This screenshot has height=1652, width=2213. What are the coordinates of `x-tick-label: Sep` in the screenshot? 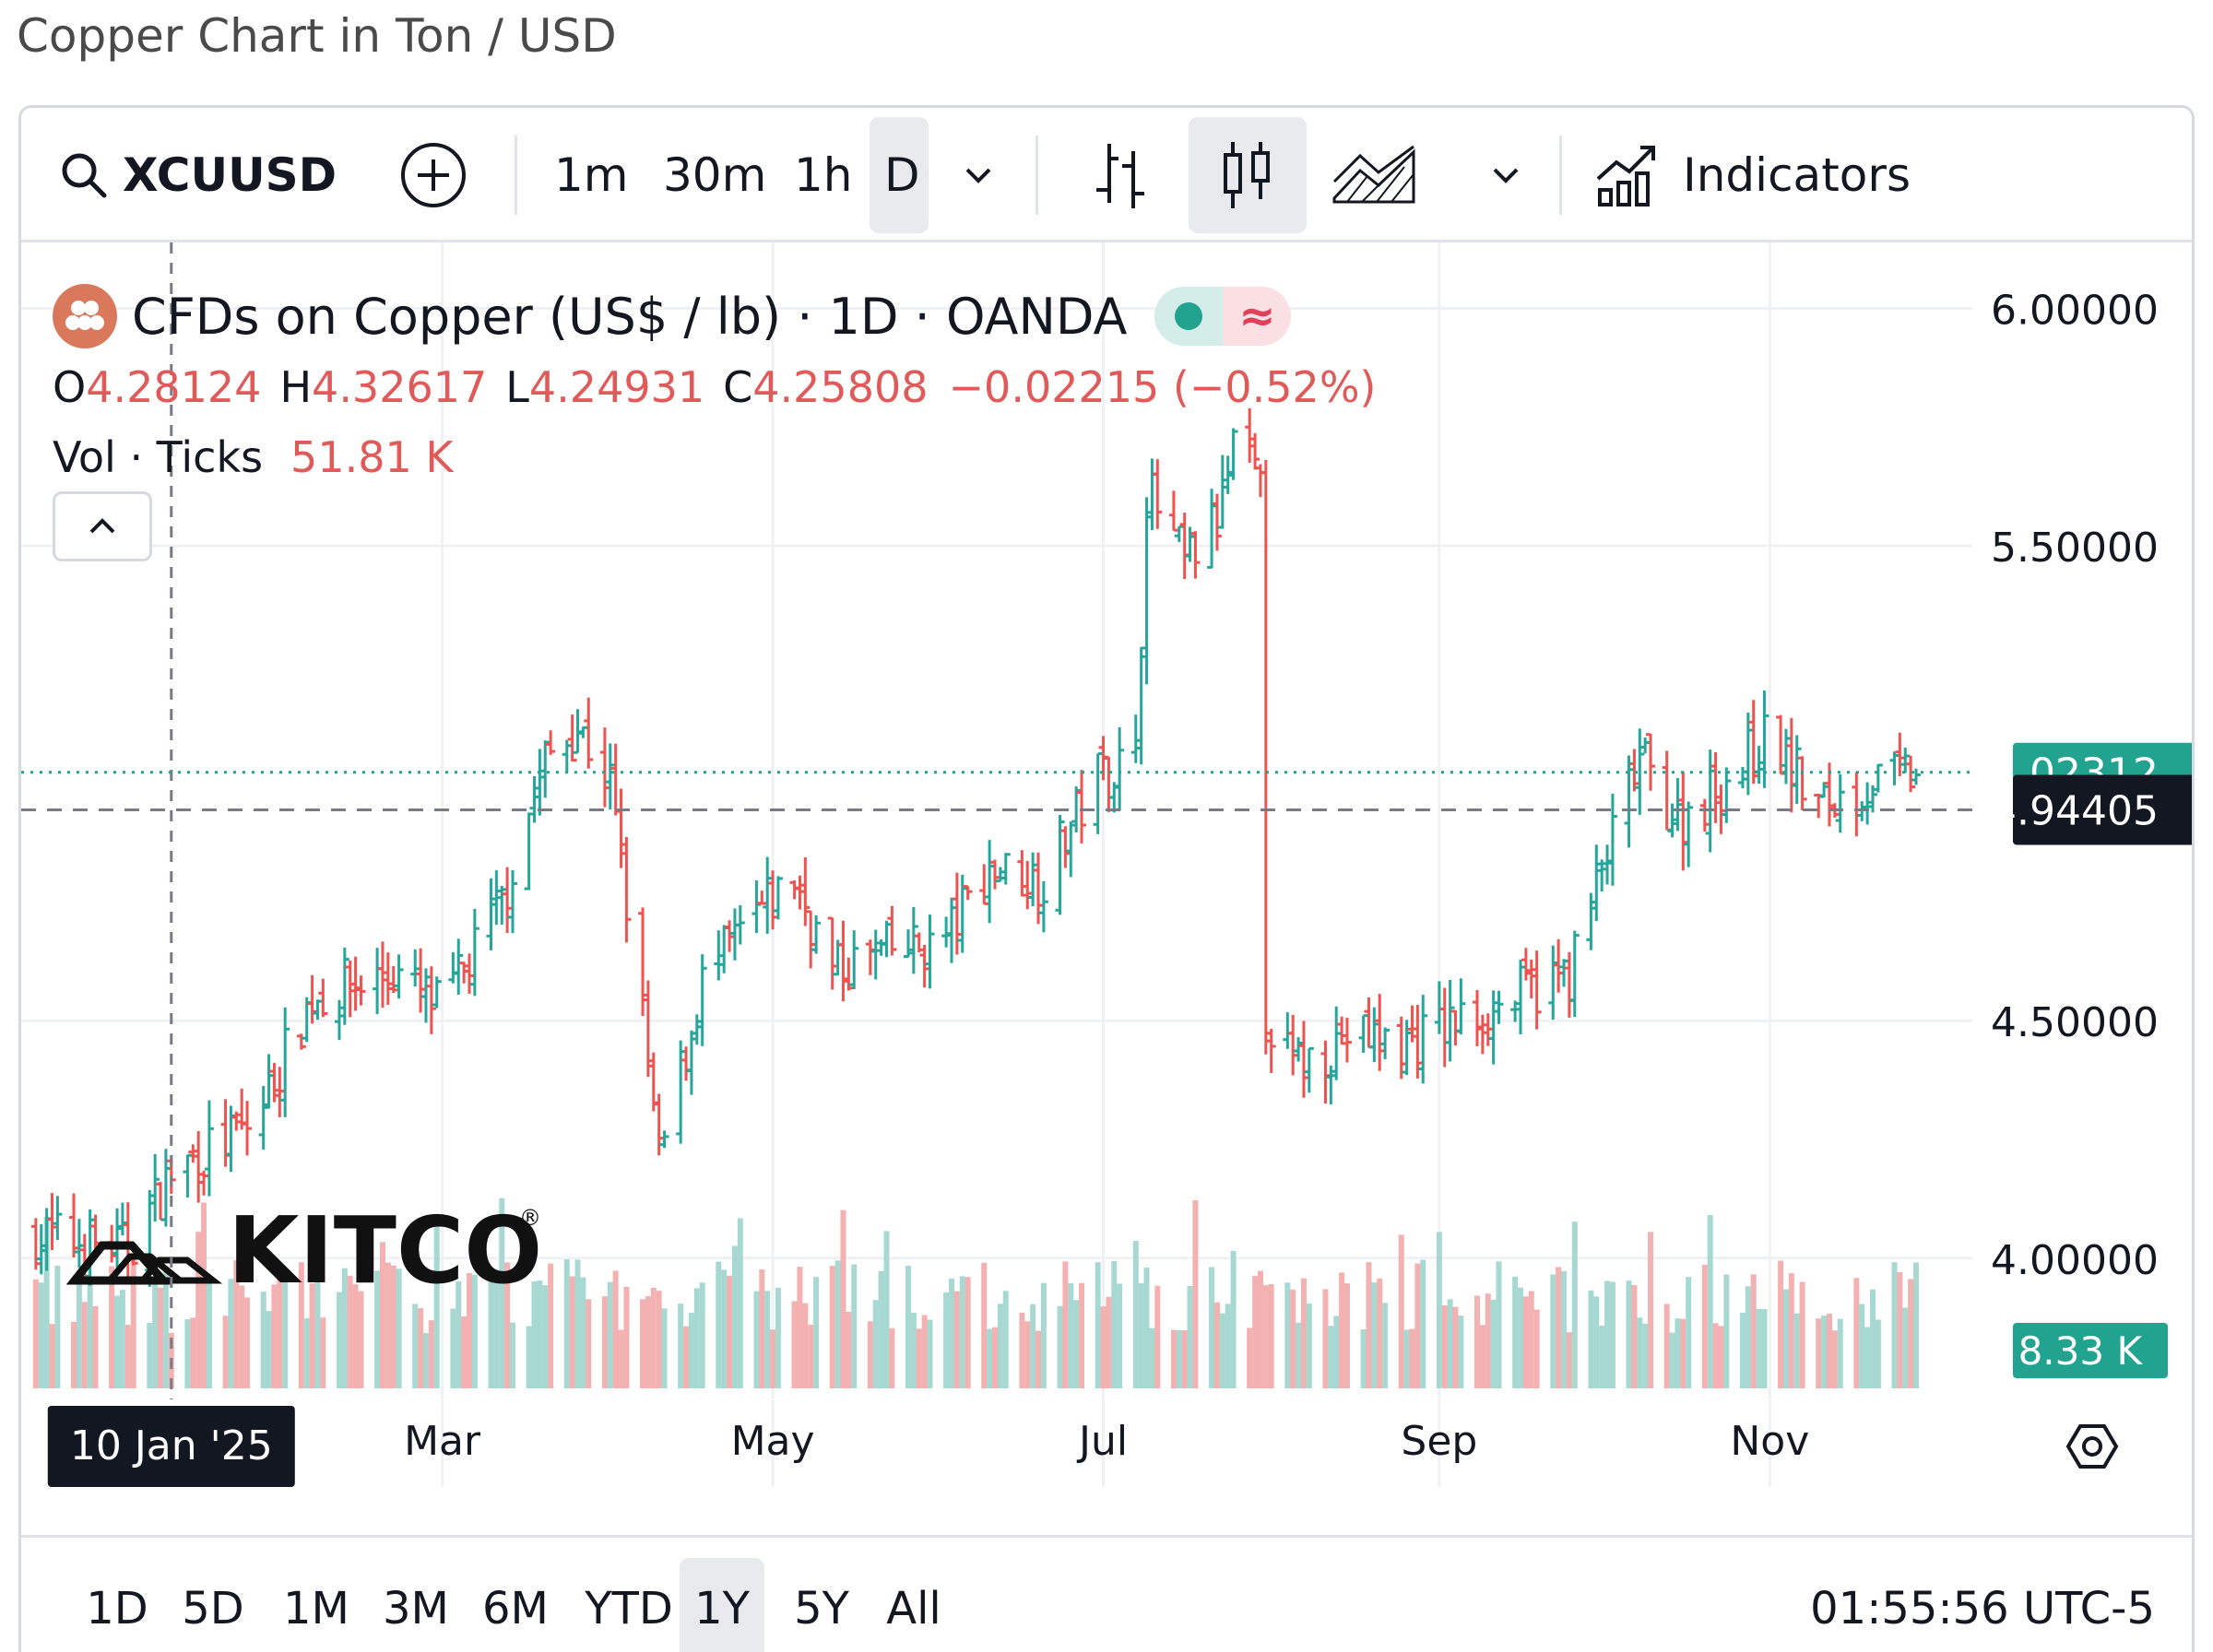 It's located at (1439, 1441).